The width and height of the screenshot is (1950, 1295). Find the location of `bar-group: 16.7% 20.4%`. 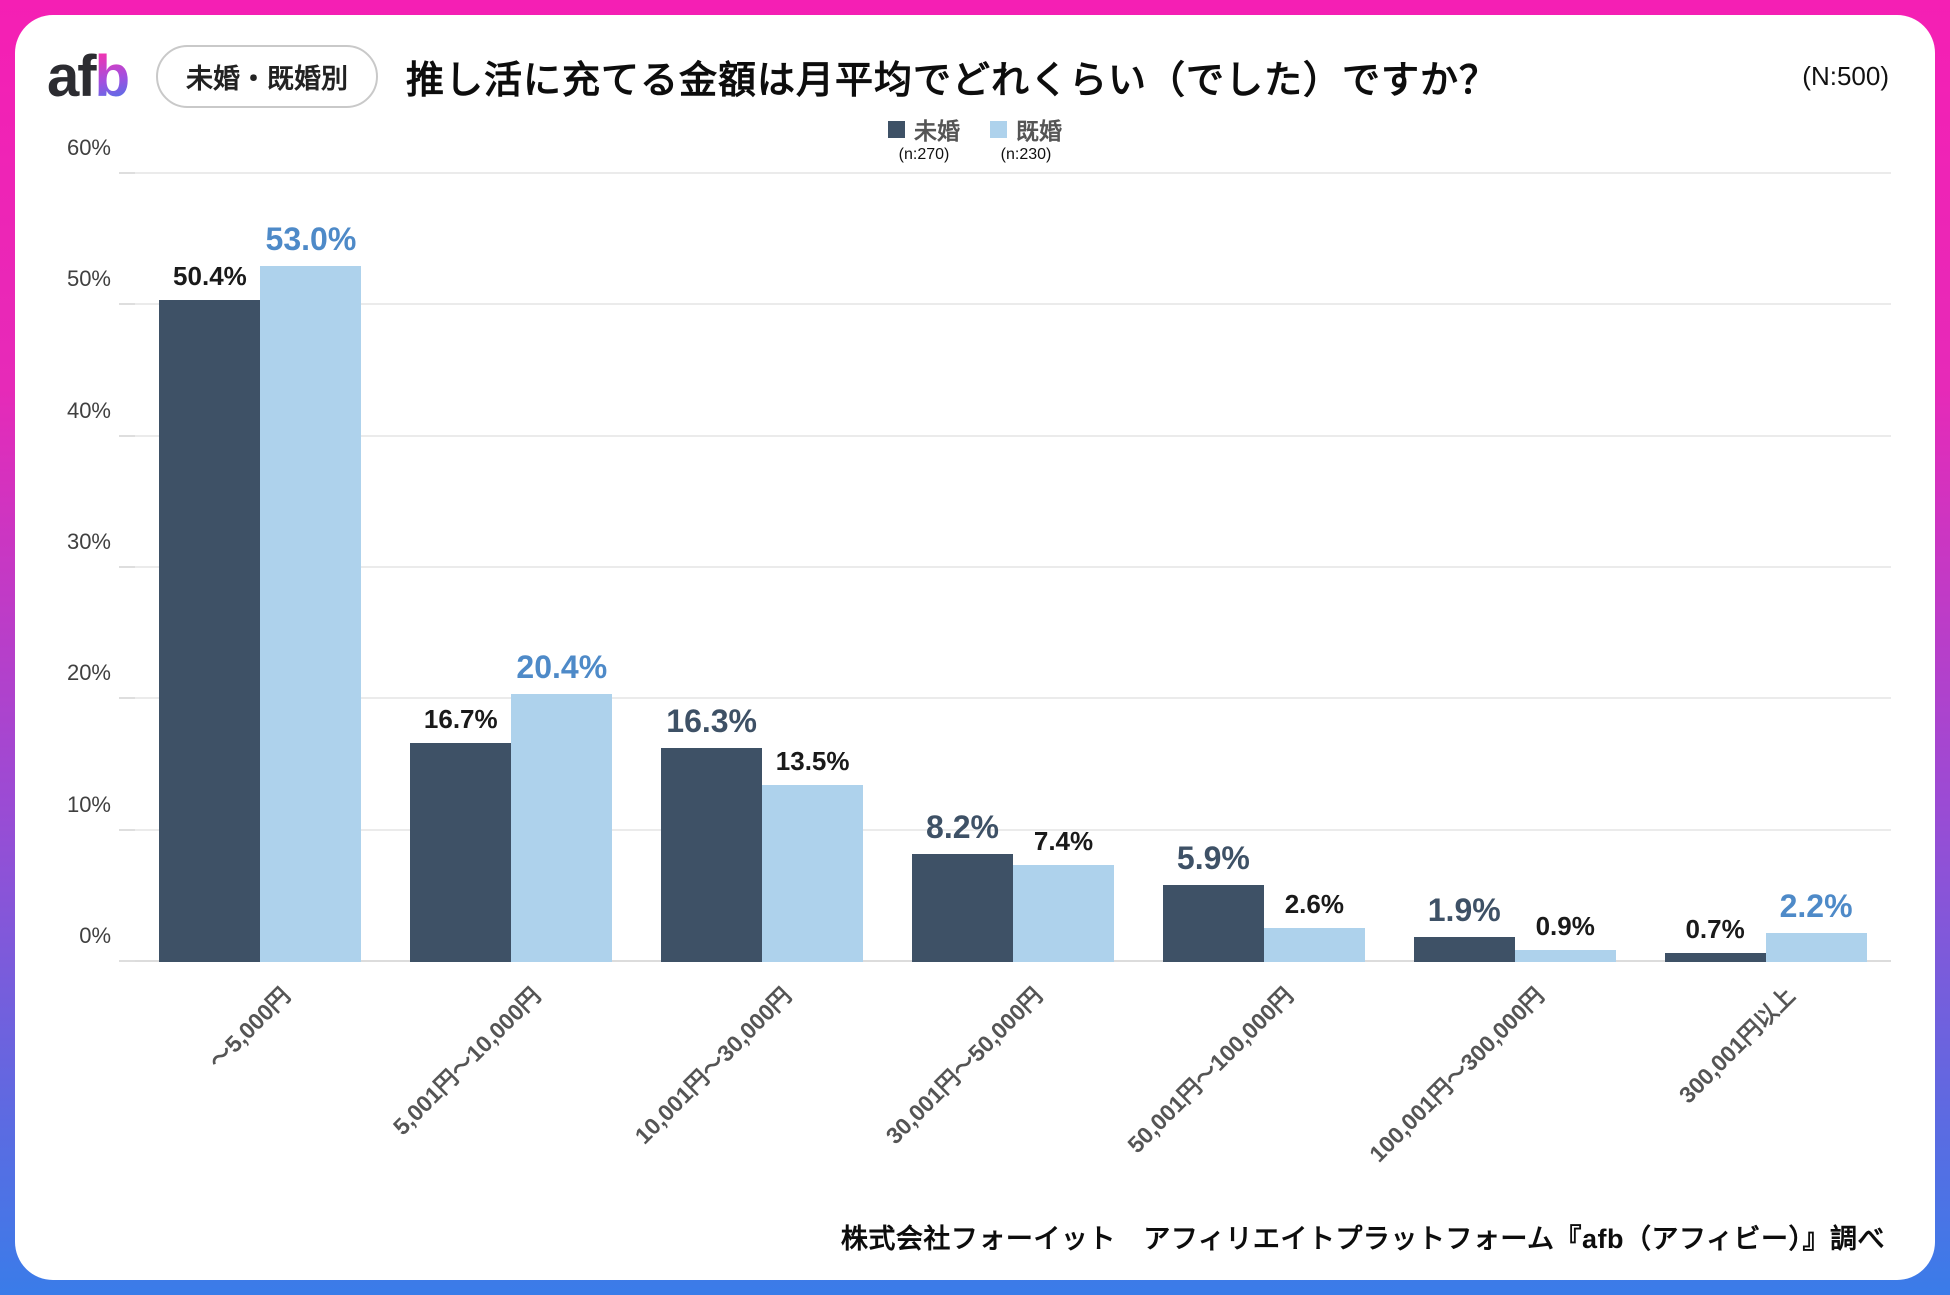

bar-group: 16.7% 20.4% is located at coordinates (511, 568).